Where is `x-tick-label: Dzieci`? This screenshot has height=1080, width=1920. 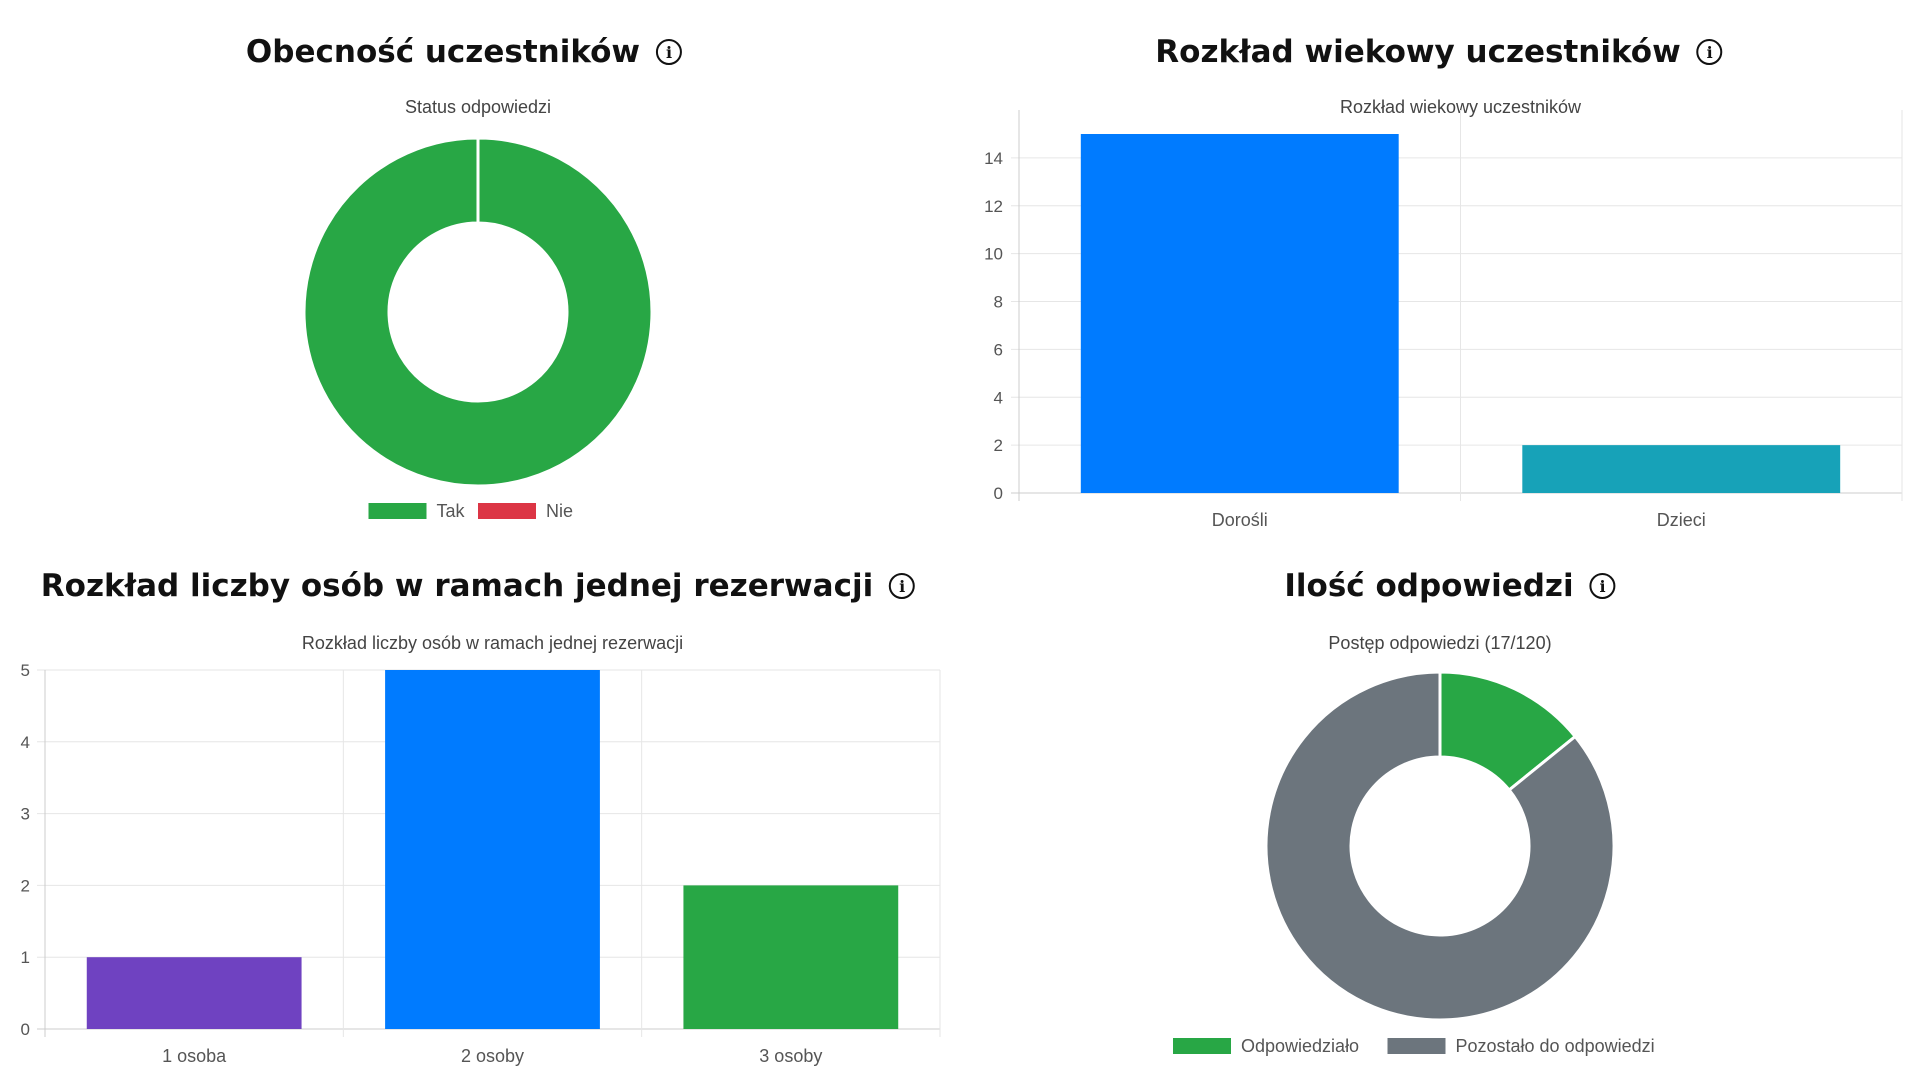
x-tick-label: Dzieci is located at coordinates (1681, 520).